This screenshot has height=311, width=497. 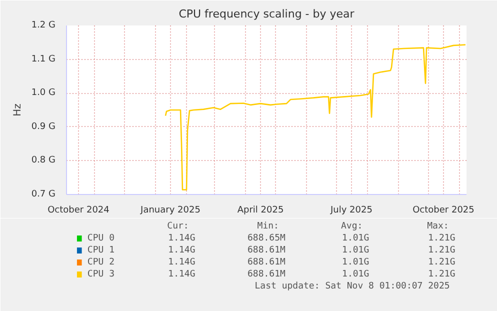 What do you see at coordinates (43, 59) in the screenshot?
I see `y-tick-label: 1.1 G` at bounding box center [43, 59].